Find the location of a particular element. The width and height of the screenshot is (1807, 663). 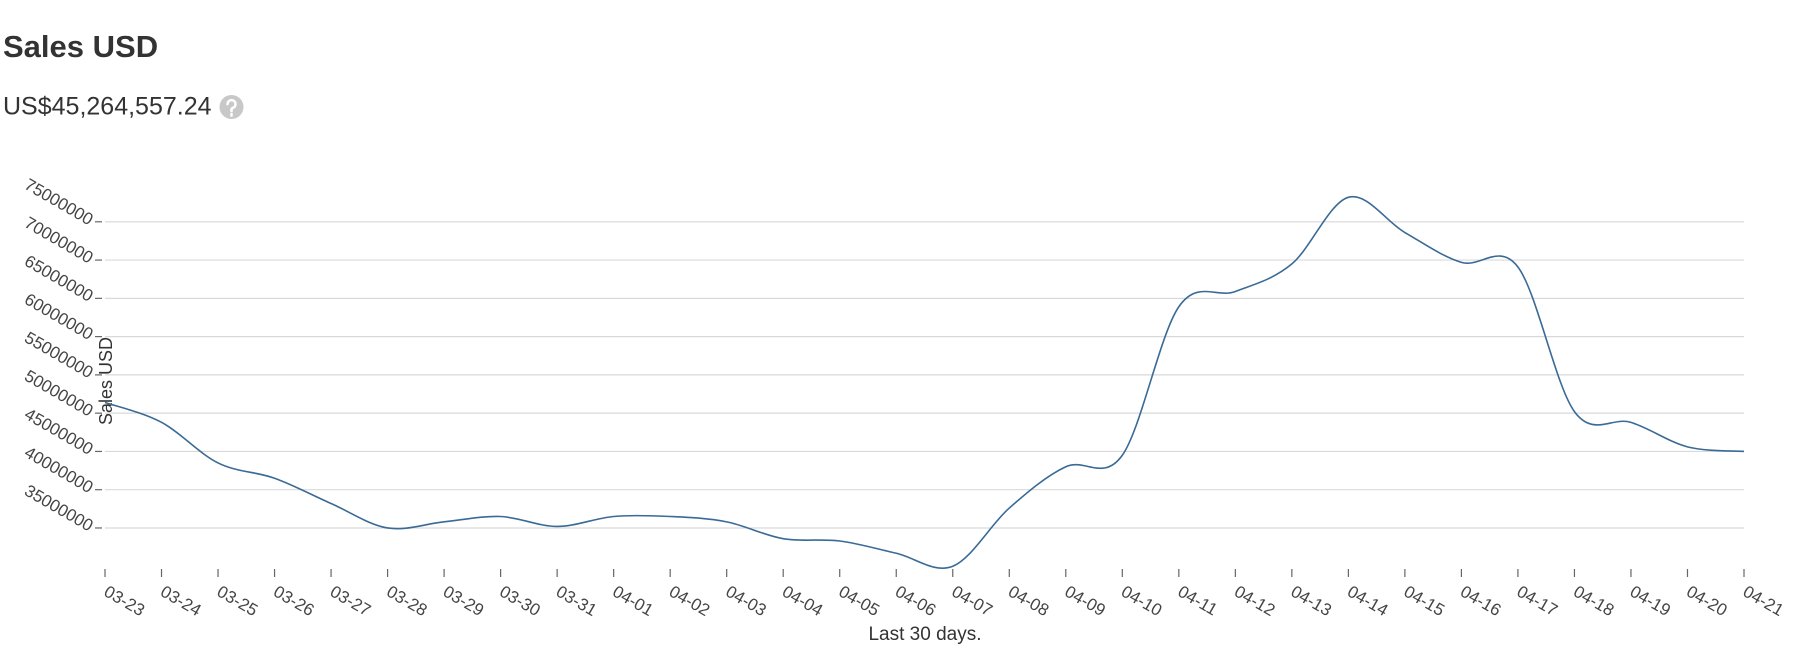

x-tick-label: 04-12 is located at coordinates (1254, 601).